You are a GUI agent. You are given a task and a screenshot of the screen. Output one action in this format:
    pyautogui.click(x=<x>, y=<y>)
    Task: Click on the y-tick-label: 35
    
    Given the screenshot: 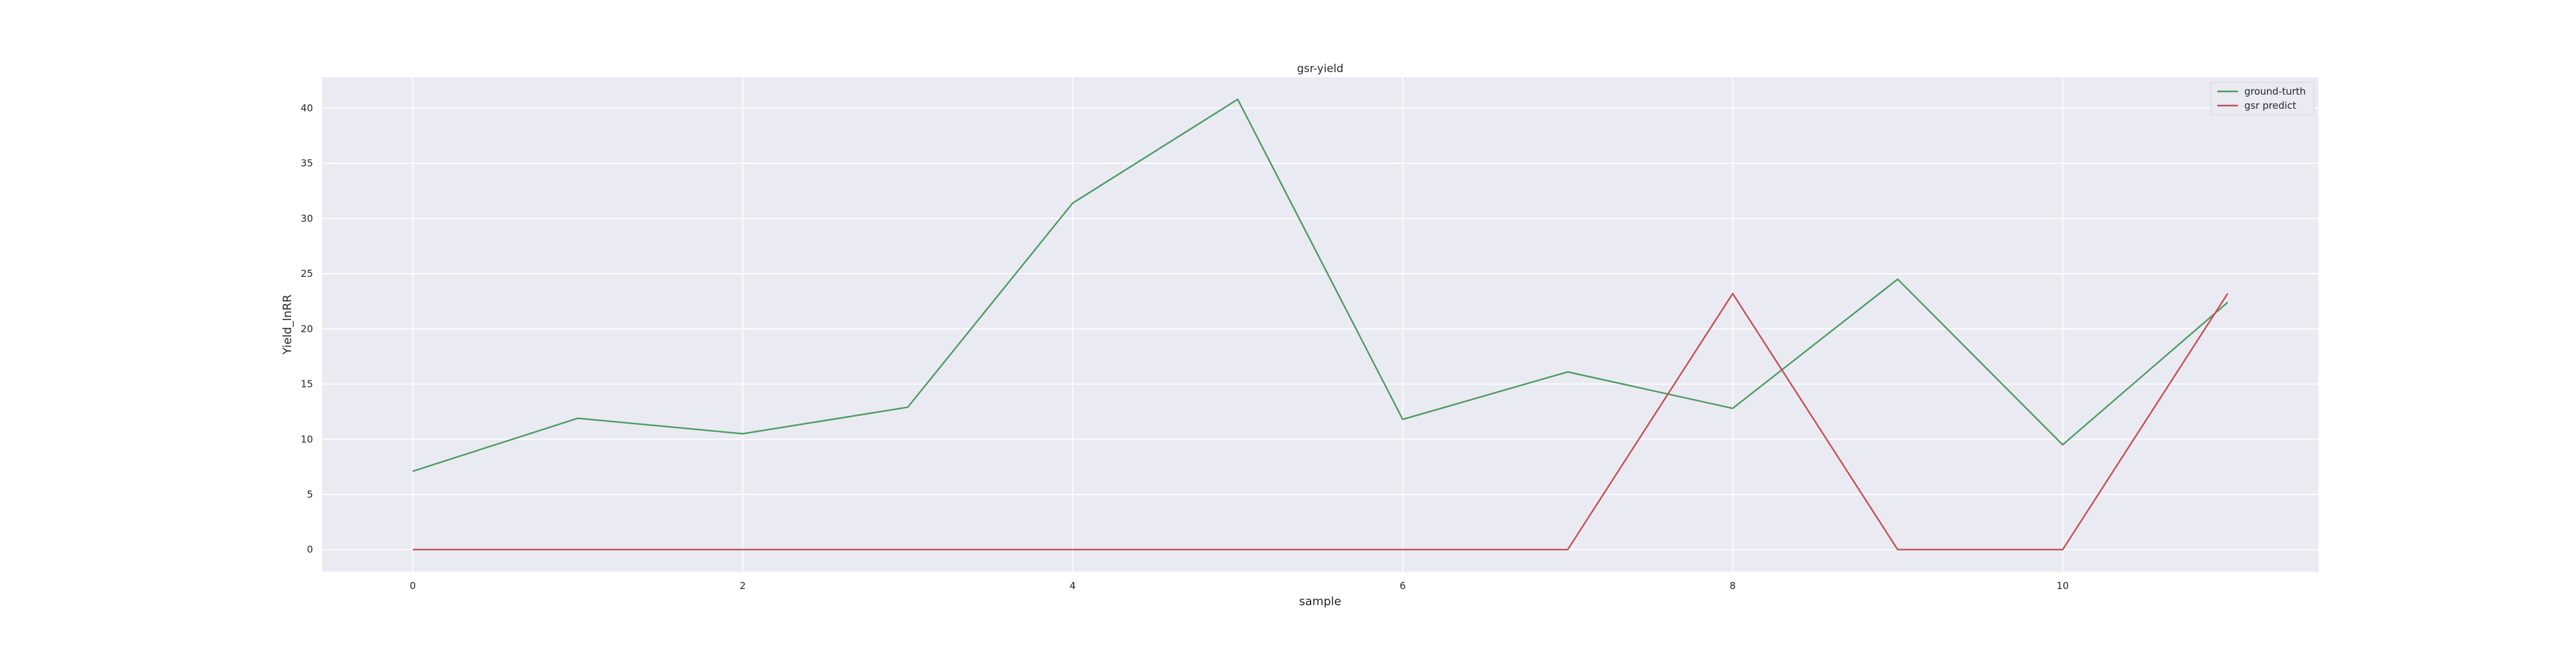 What is the action you would take?
    pyautogui.click(x=307, y=163)
    